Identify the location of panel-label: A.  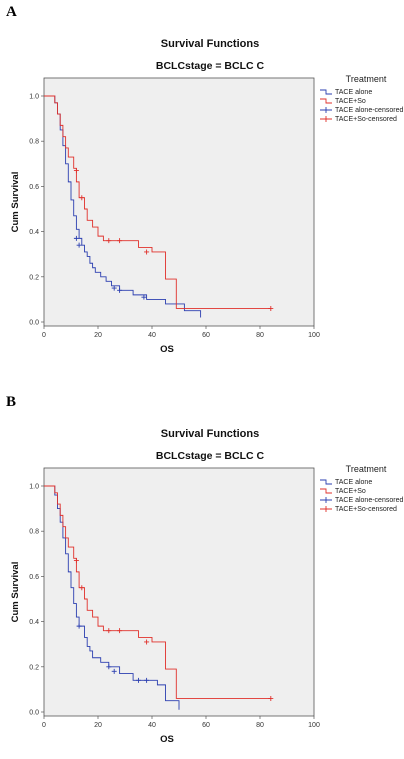
(11, 12).